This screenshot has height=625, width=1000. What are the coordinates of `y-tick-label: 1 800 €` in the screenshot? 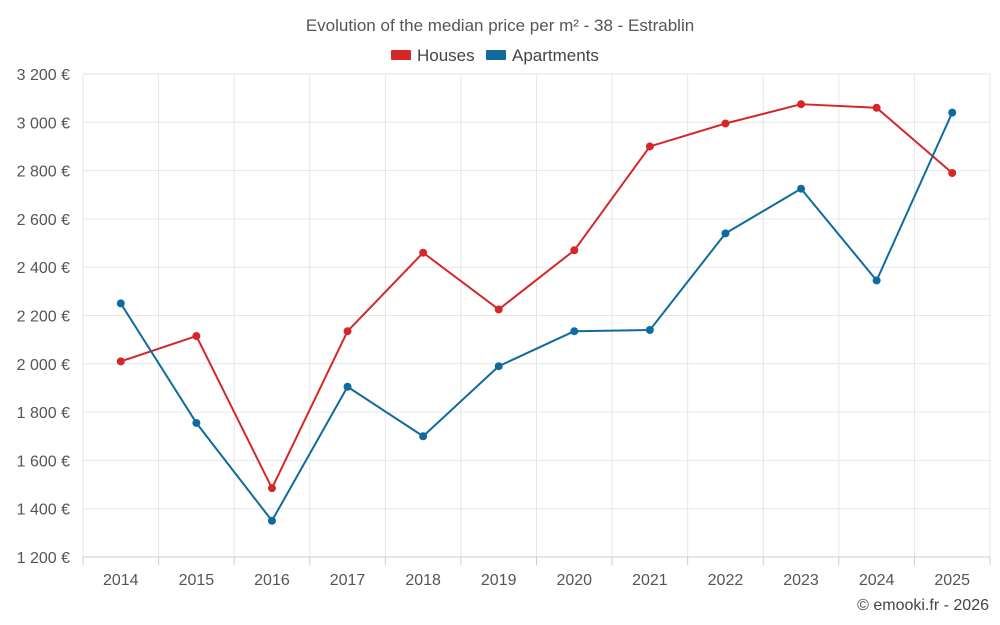 It's located at (43, 413).